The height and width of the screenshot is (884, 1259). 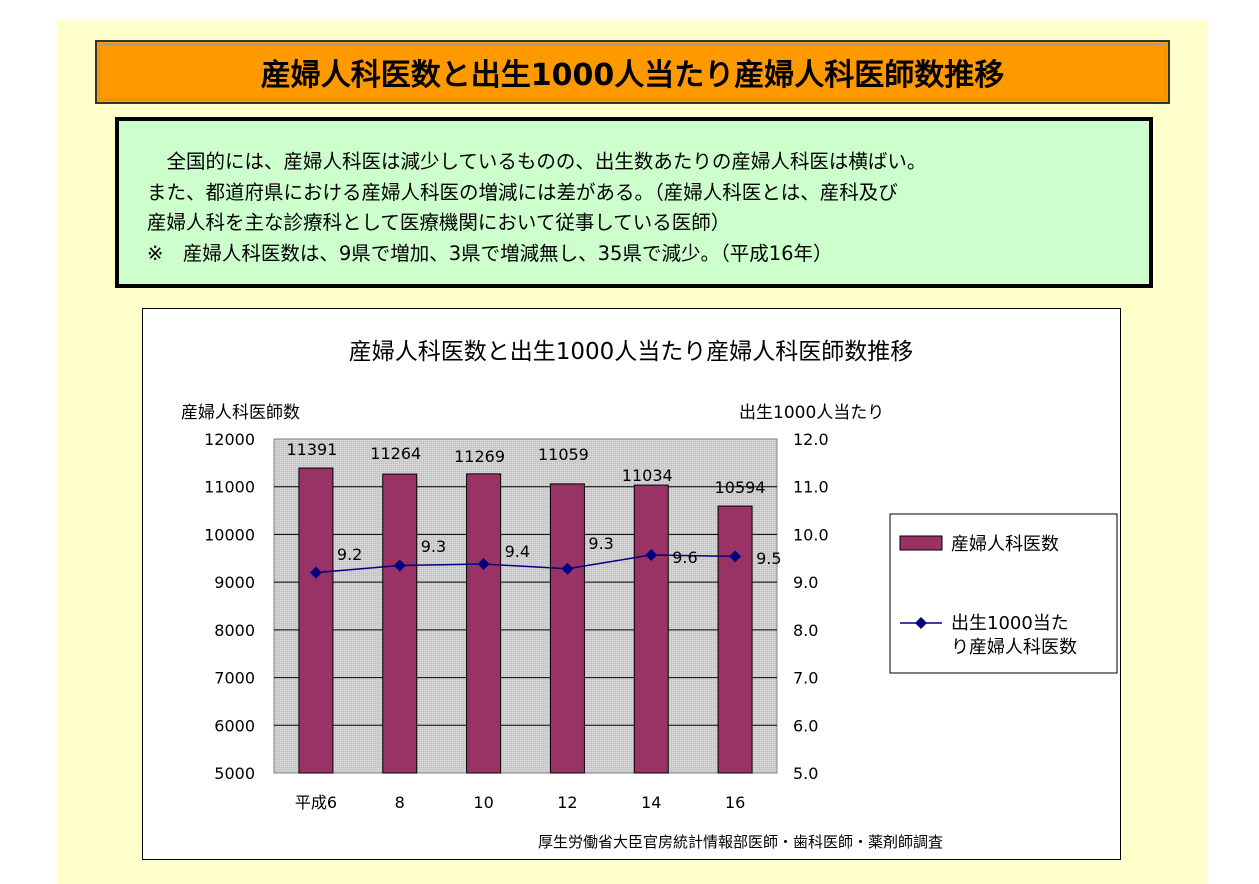 What do you see at coordinates (522, 192) in the screenshot?
I see `note-line: また、都道府県における産婦人科医の増減には差がある。（産婦人科医とは、産科及び` at bounding box center [522, 192].